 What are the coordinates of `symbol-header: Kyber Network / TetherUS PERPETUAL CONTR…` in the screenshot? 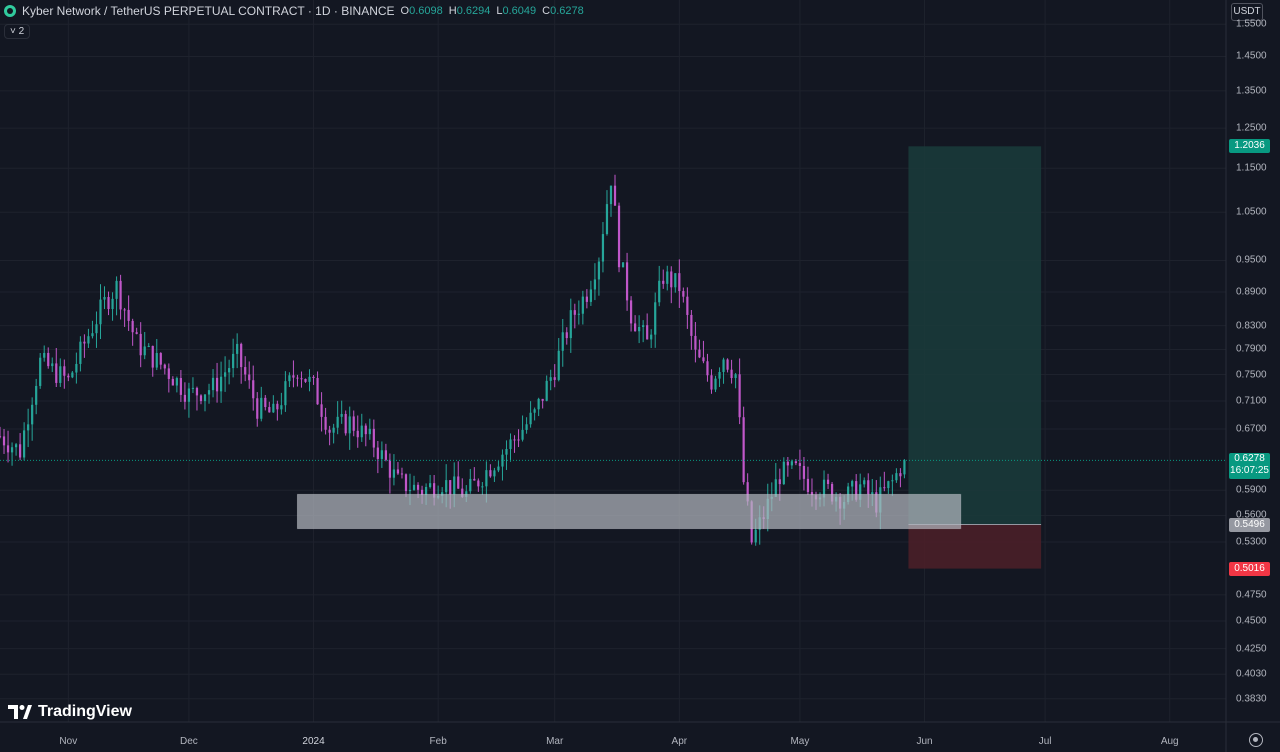 It's located at (294, 11).